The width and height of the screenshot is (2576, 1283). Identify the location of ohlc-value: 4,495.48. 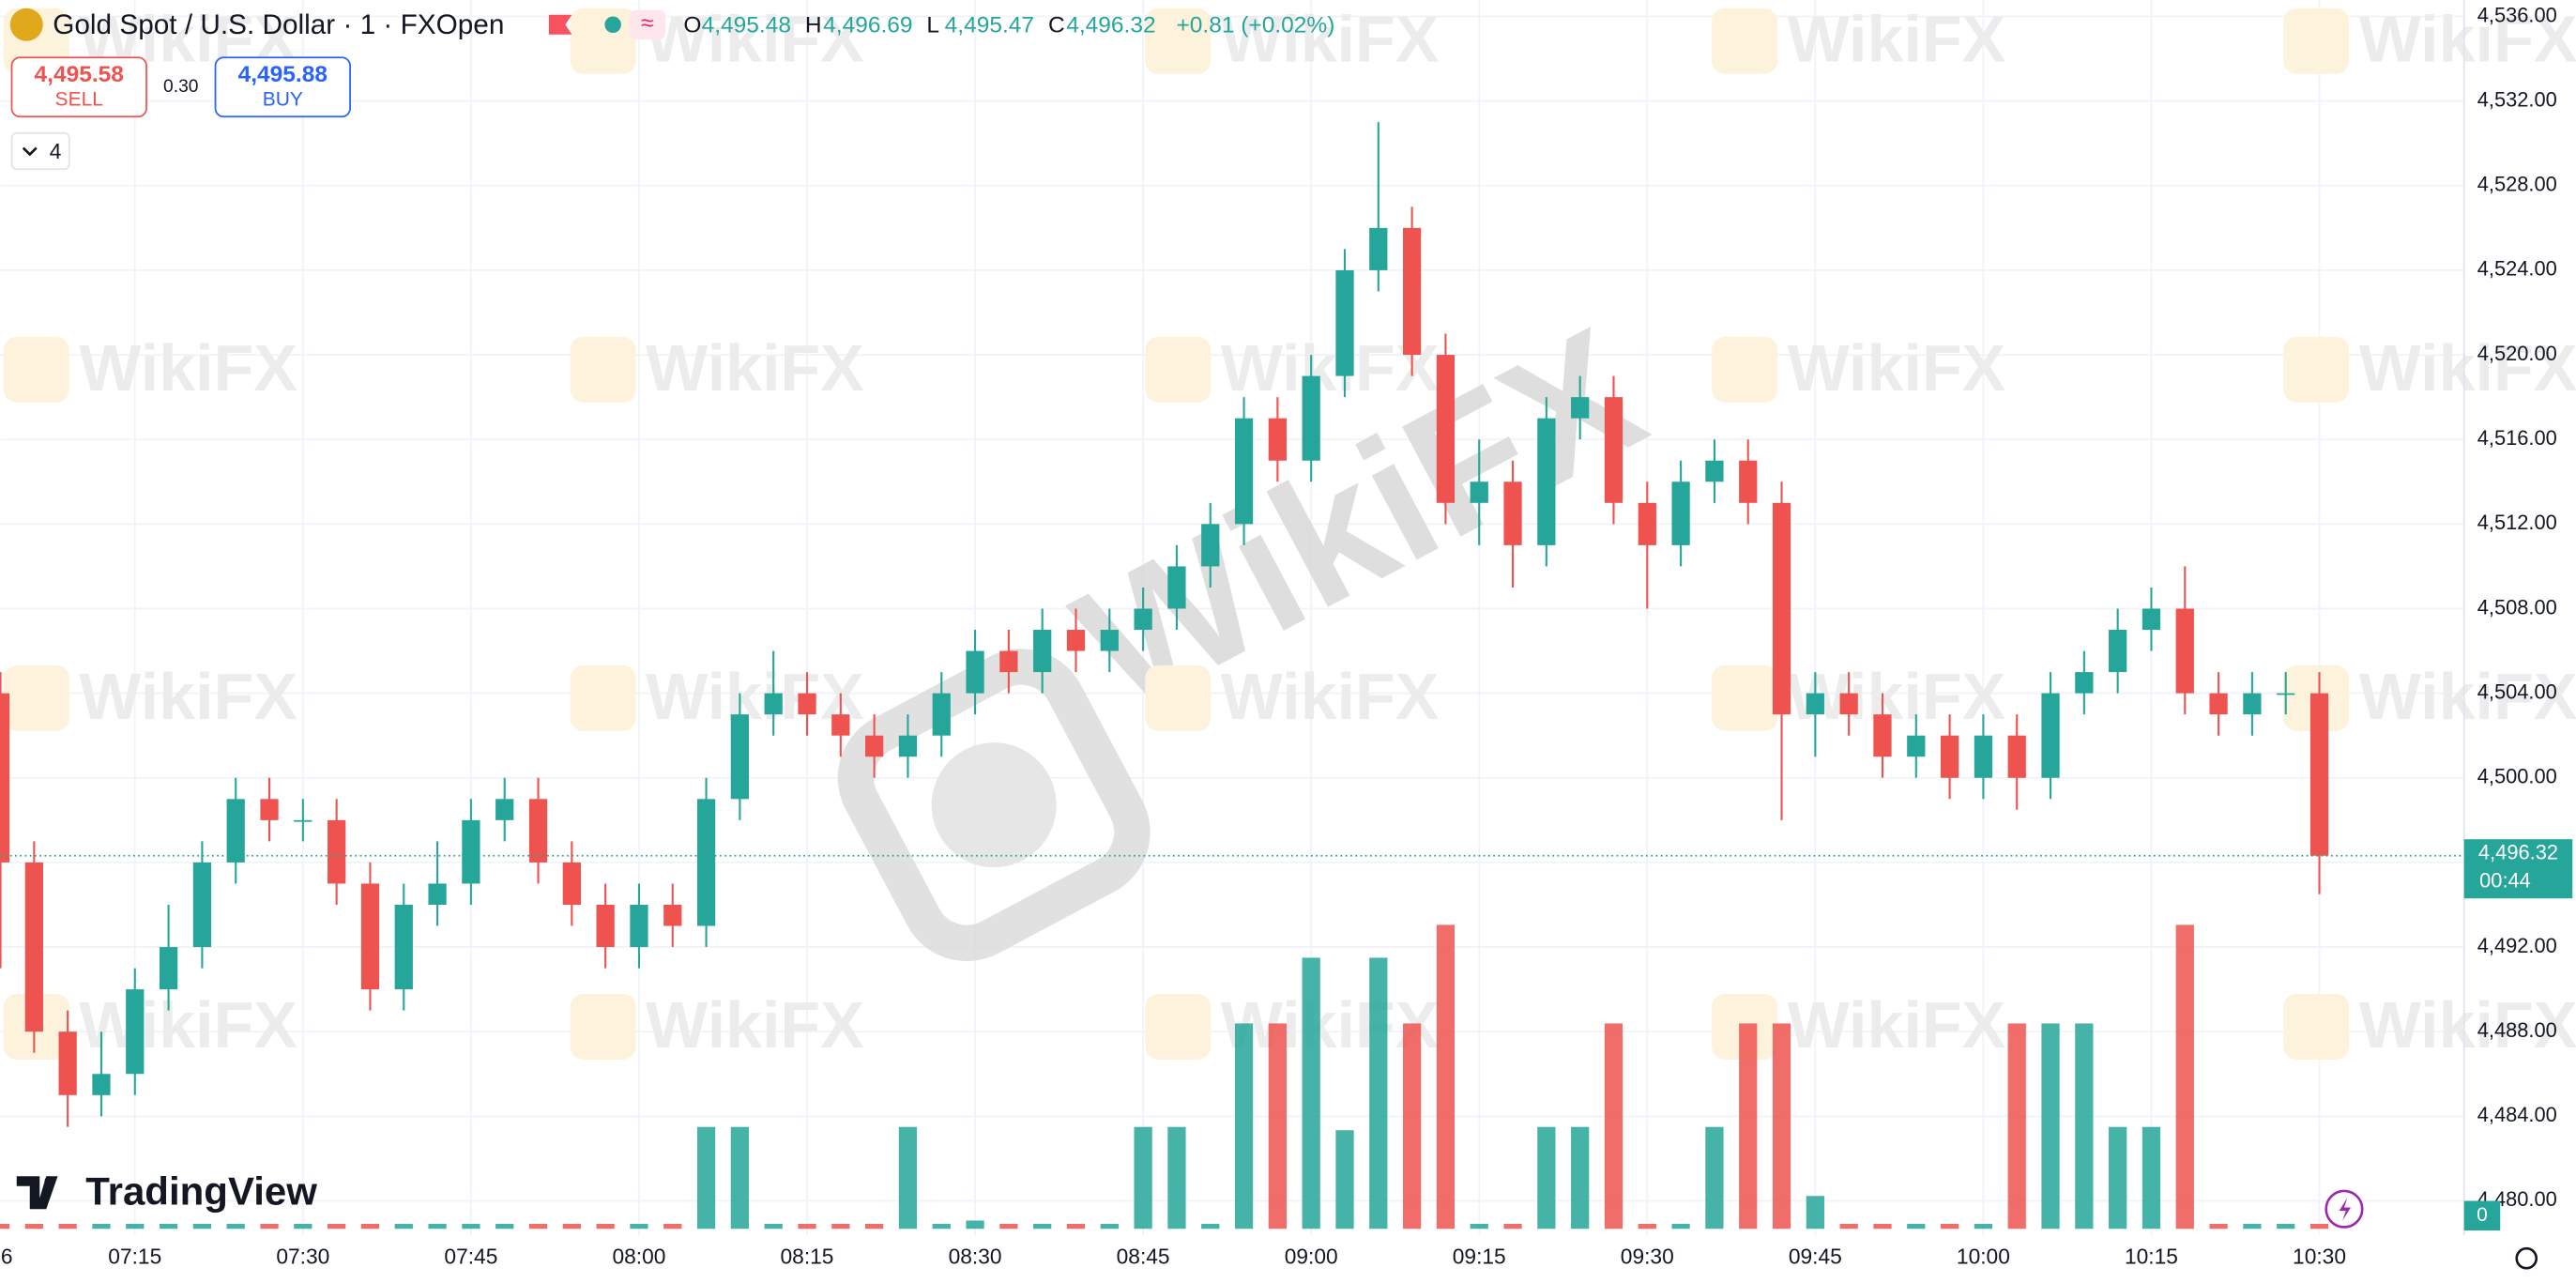
(746, 25).